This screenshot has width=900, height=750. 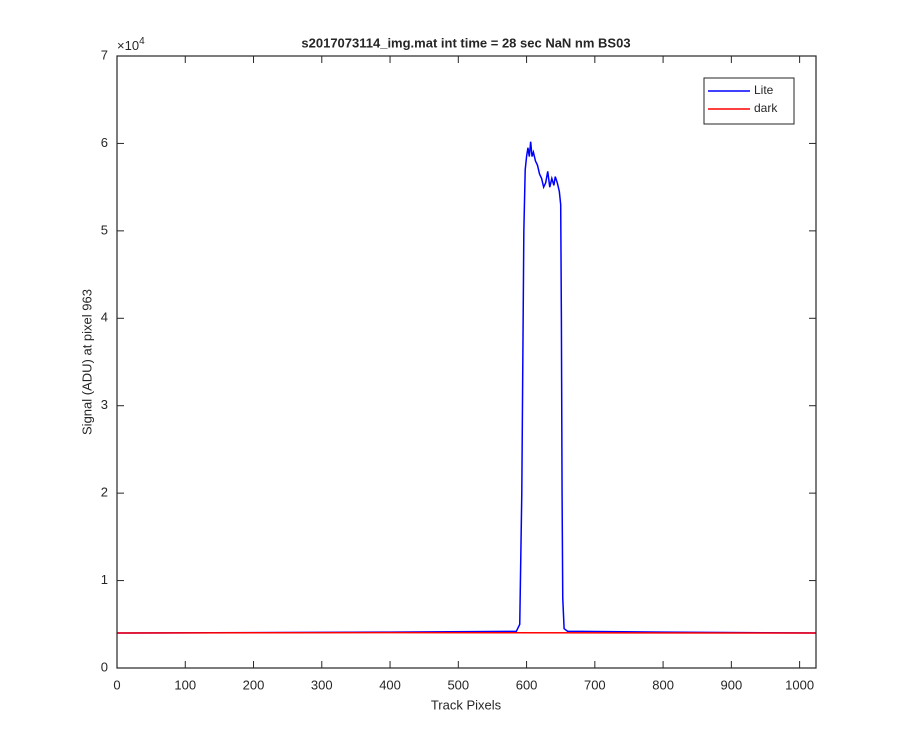 I want to click on x-tick-label: 800, so click(x=663, y=684).